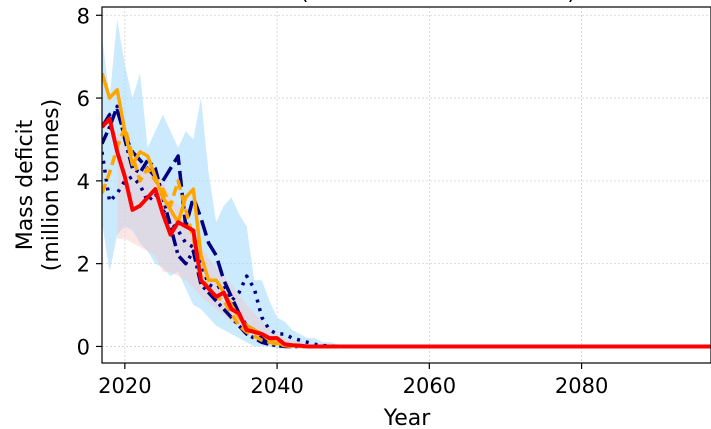 Image resolution: width=711 pixels, height=429 pixels. I want to click on y-tick-label: 6, so click(83, 99).